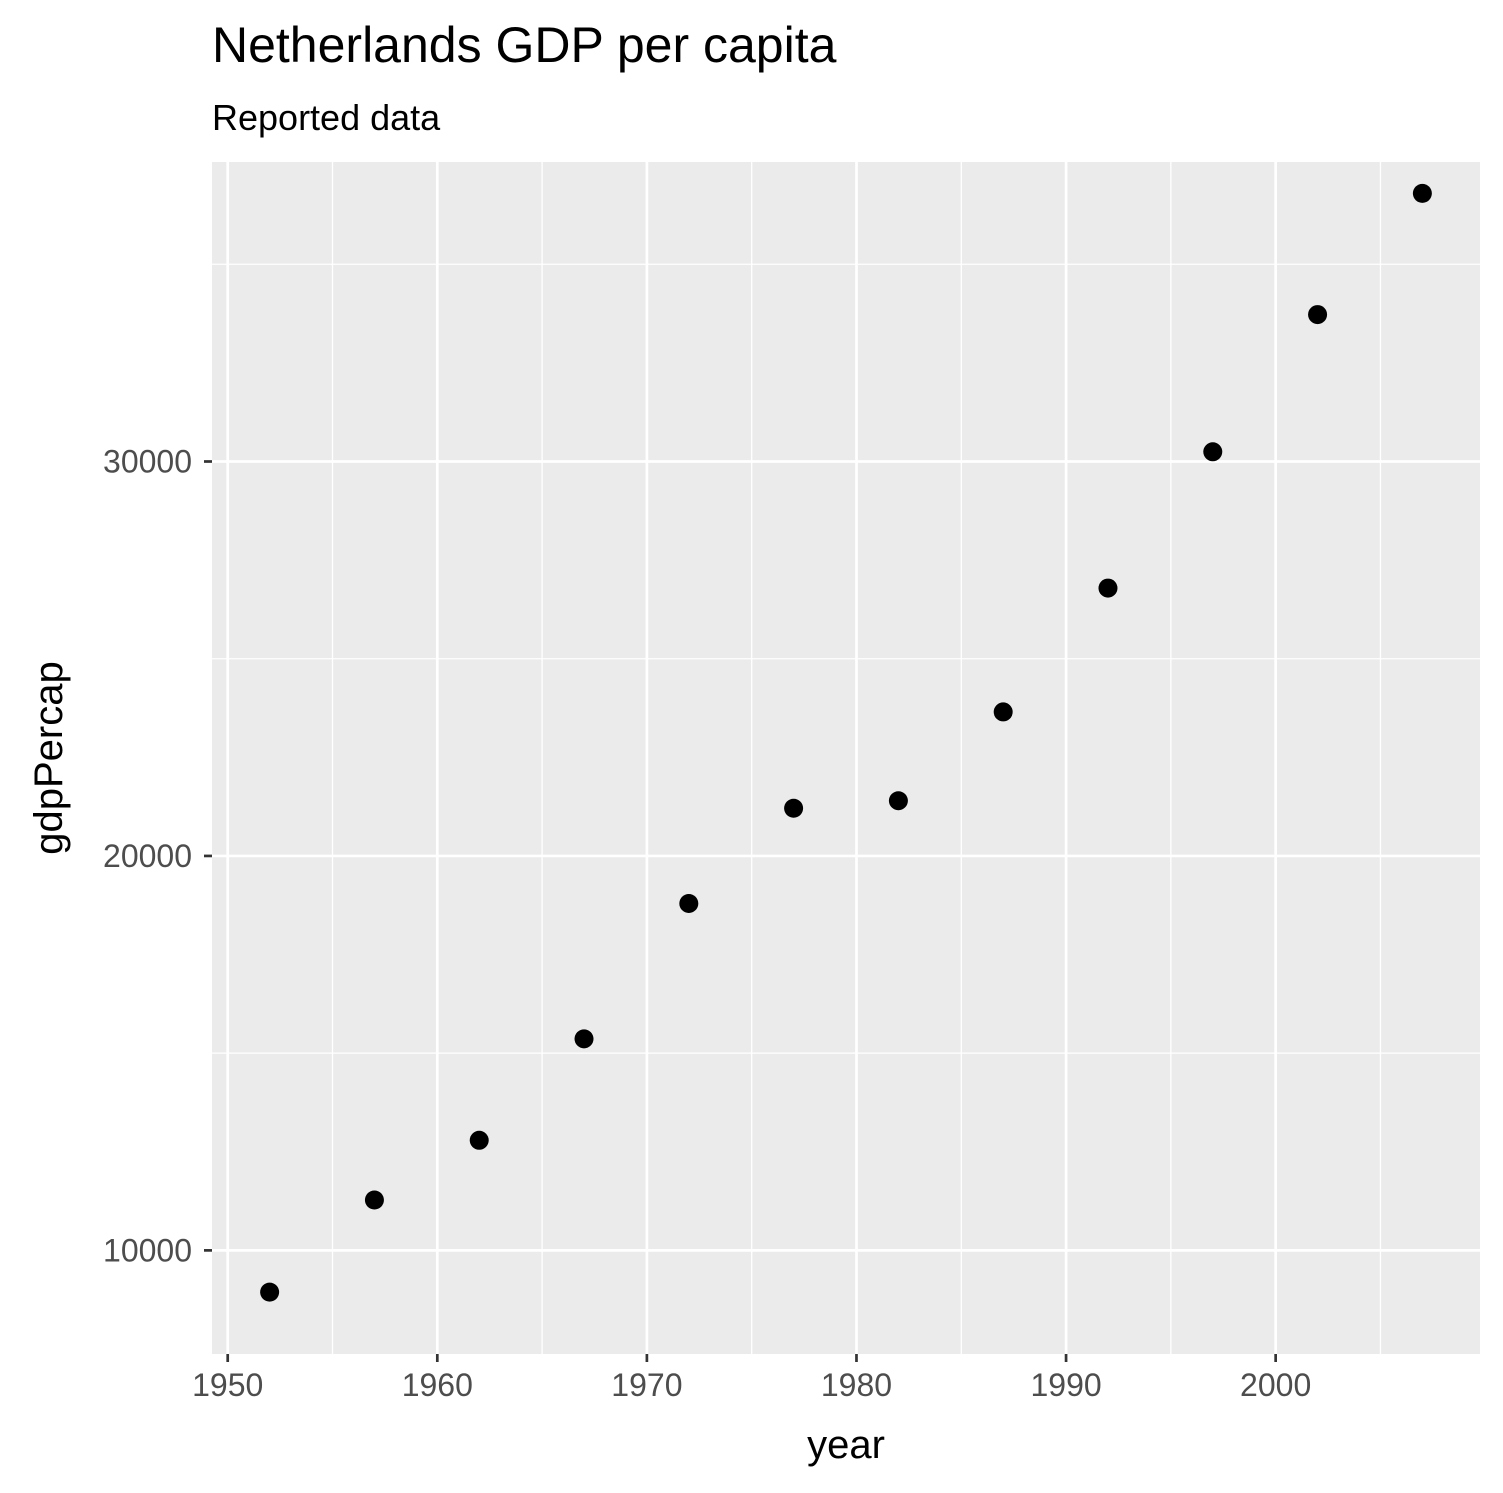 The image size is (1503, 1493). What do you see at coordinates (49, 757) in the screenshot?
I see `y-axis-title: gdpPercap` at bounding box center [49, 757].